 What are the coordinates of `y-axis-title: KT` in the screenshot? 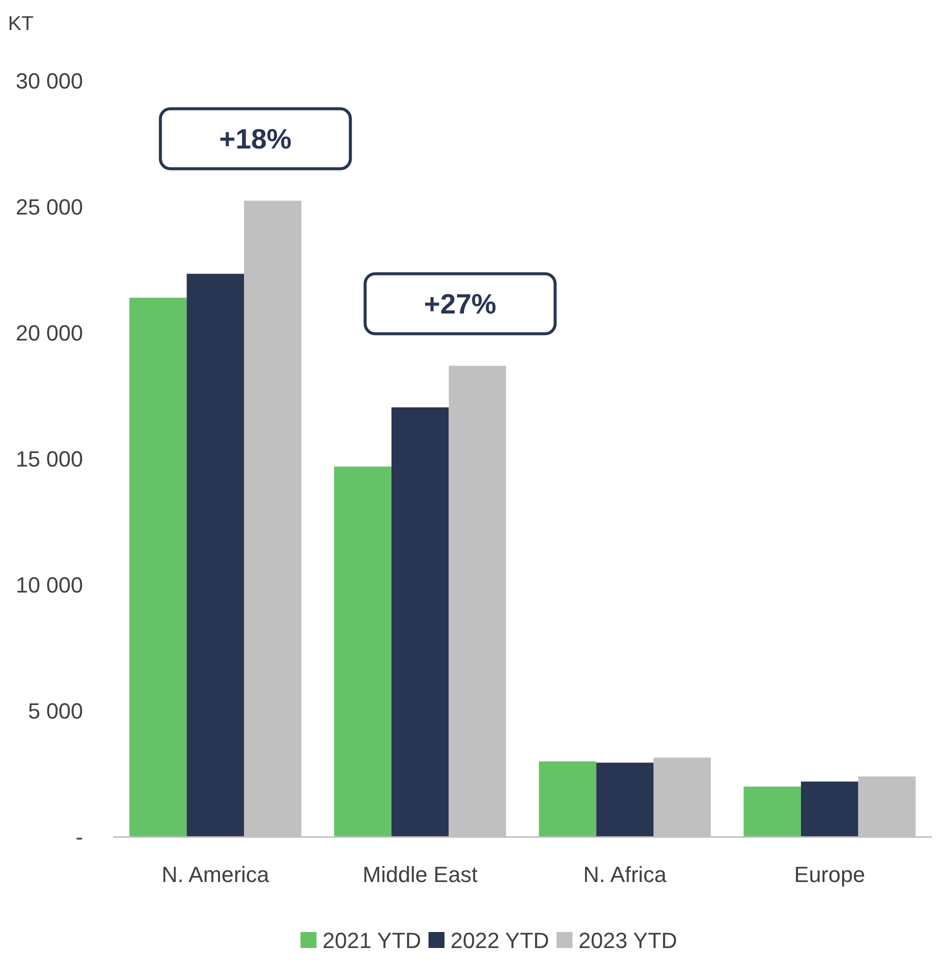 It's located at (21, 24).